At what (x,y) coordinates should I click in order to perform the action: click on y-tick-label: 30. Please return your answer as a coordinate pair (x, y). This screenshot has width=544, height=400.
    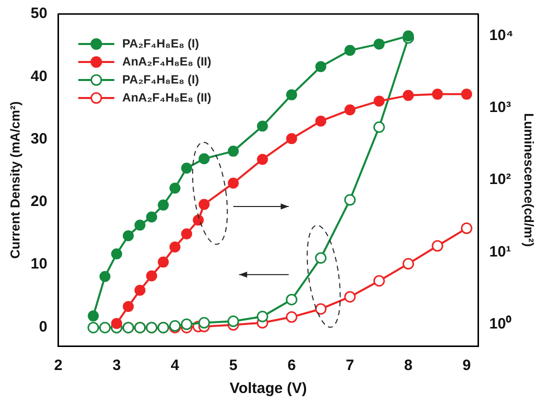
    Looking at the image, I should click on (39, 139).